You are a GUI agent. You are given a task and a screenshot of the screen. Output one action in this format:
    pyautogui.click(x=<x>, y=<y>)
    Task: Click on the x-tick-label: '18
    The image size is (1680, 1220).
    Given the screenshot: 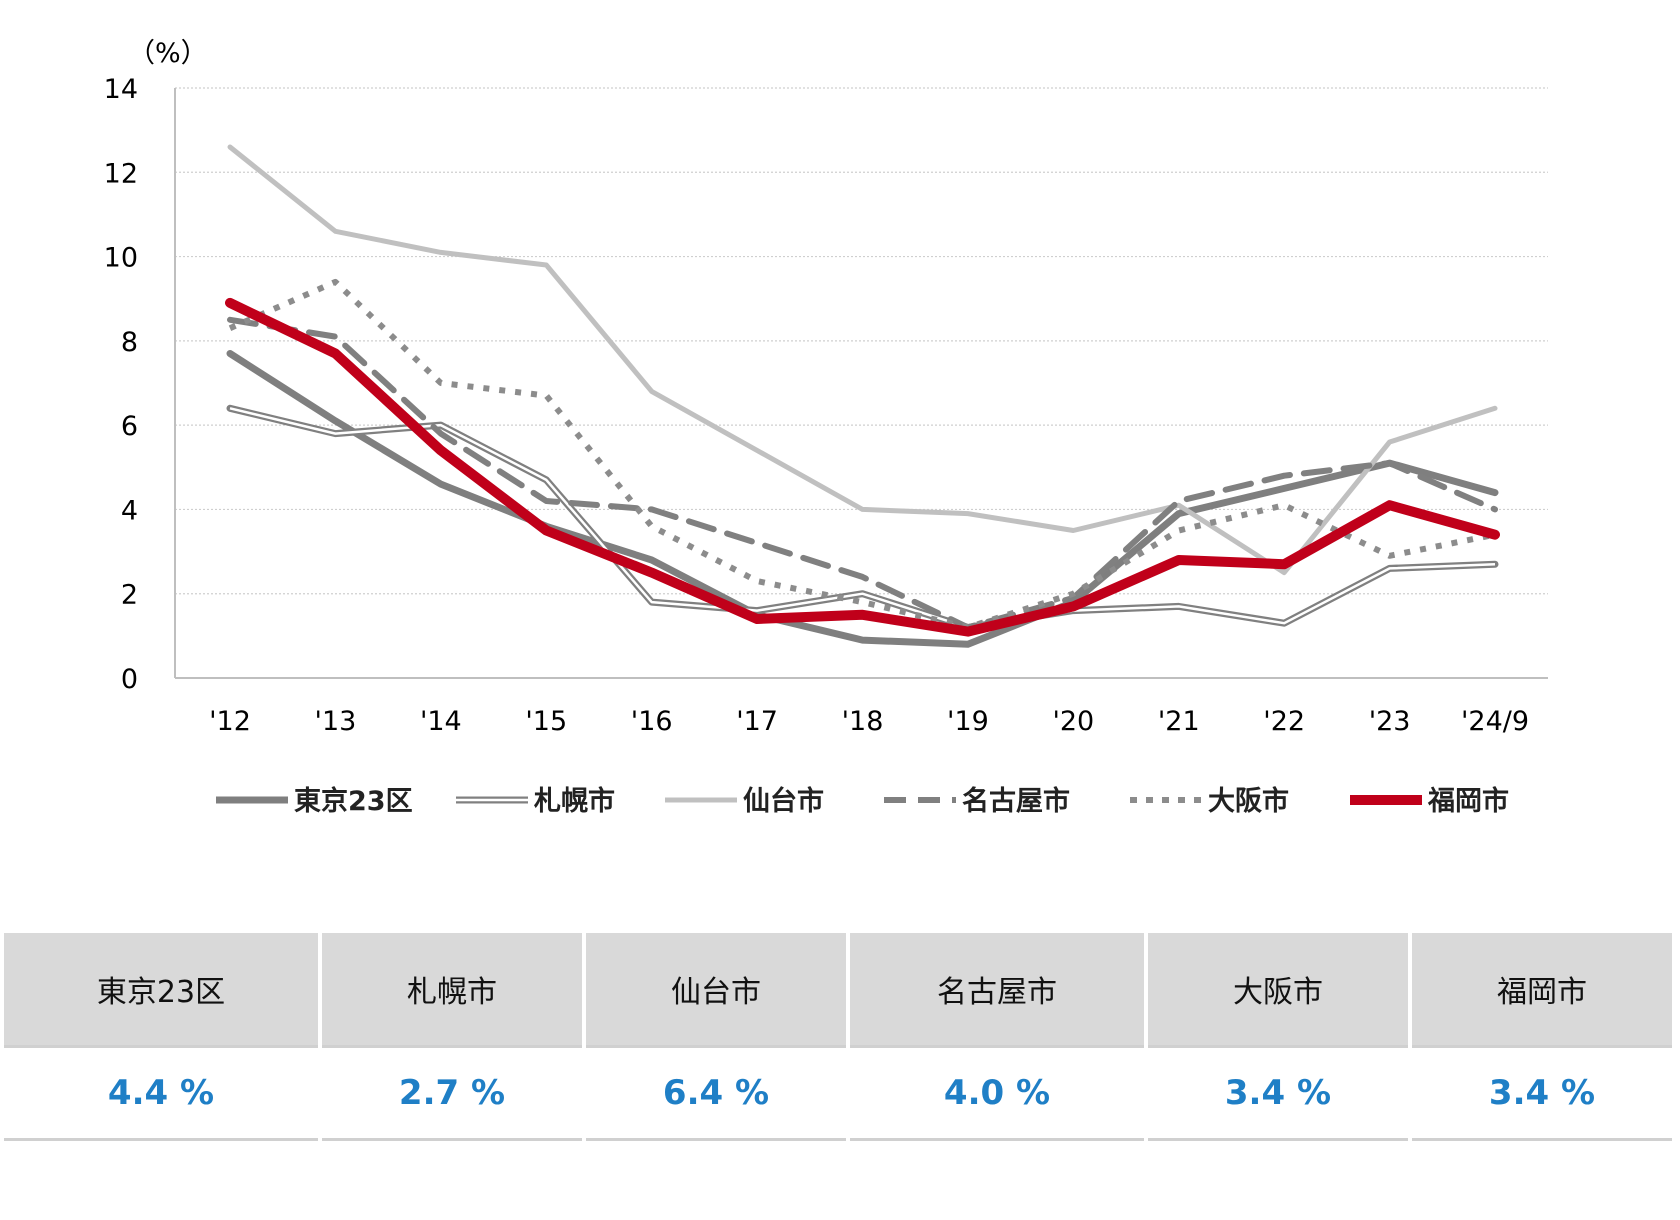 What is the action you would take?
    pyautogui.click(x=863, y=721)
    